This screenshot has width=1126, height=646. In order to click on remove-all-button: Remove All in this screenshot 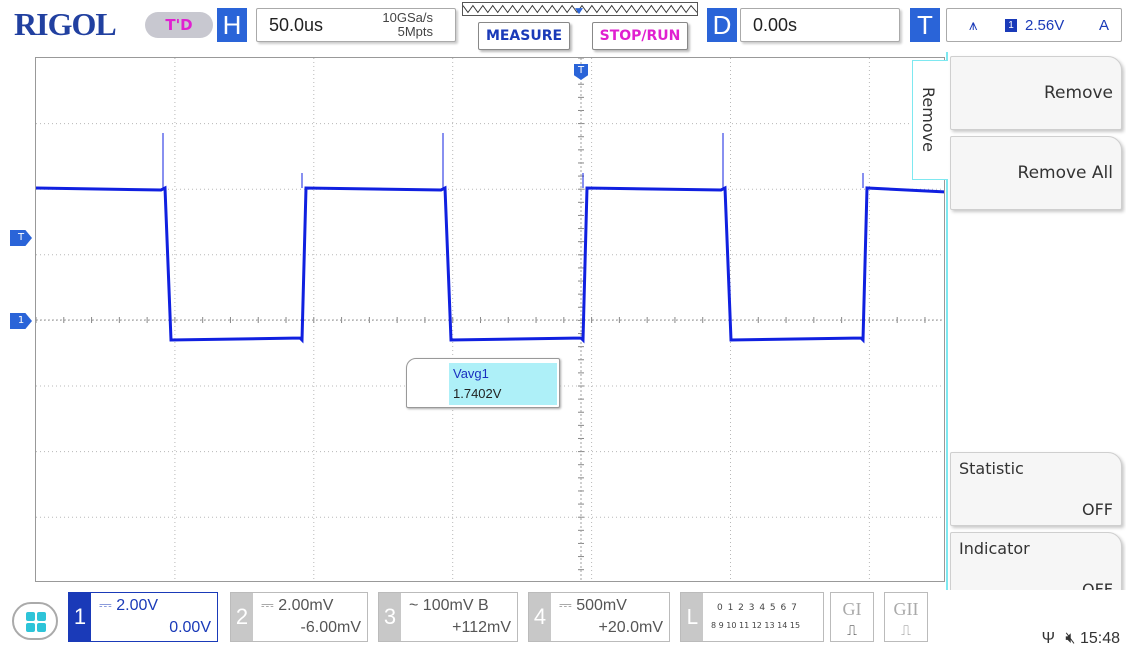, I will do `click(1036, 173)`.